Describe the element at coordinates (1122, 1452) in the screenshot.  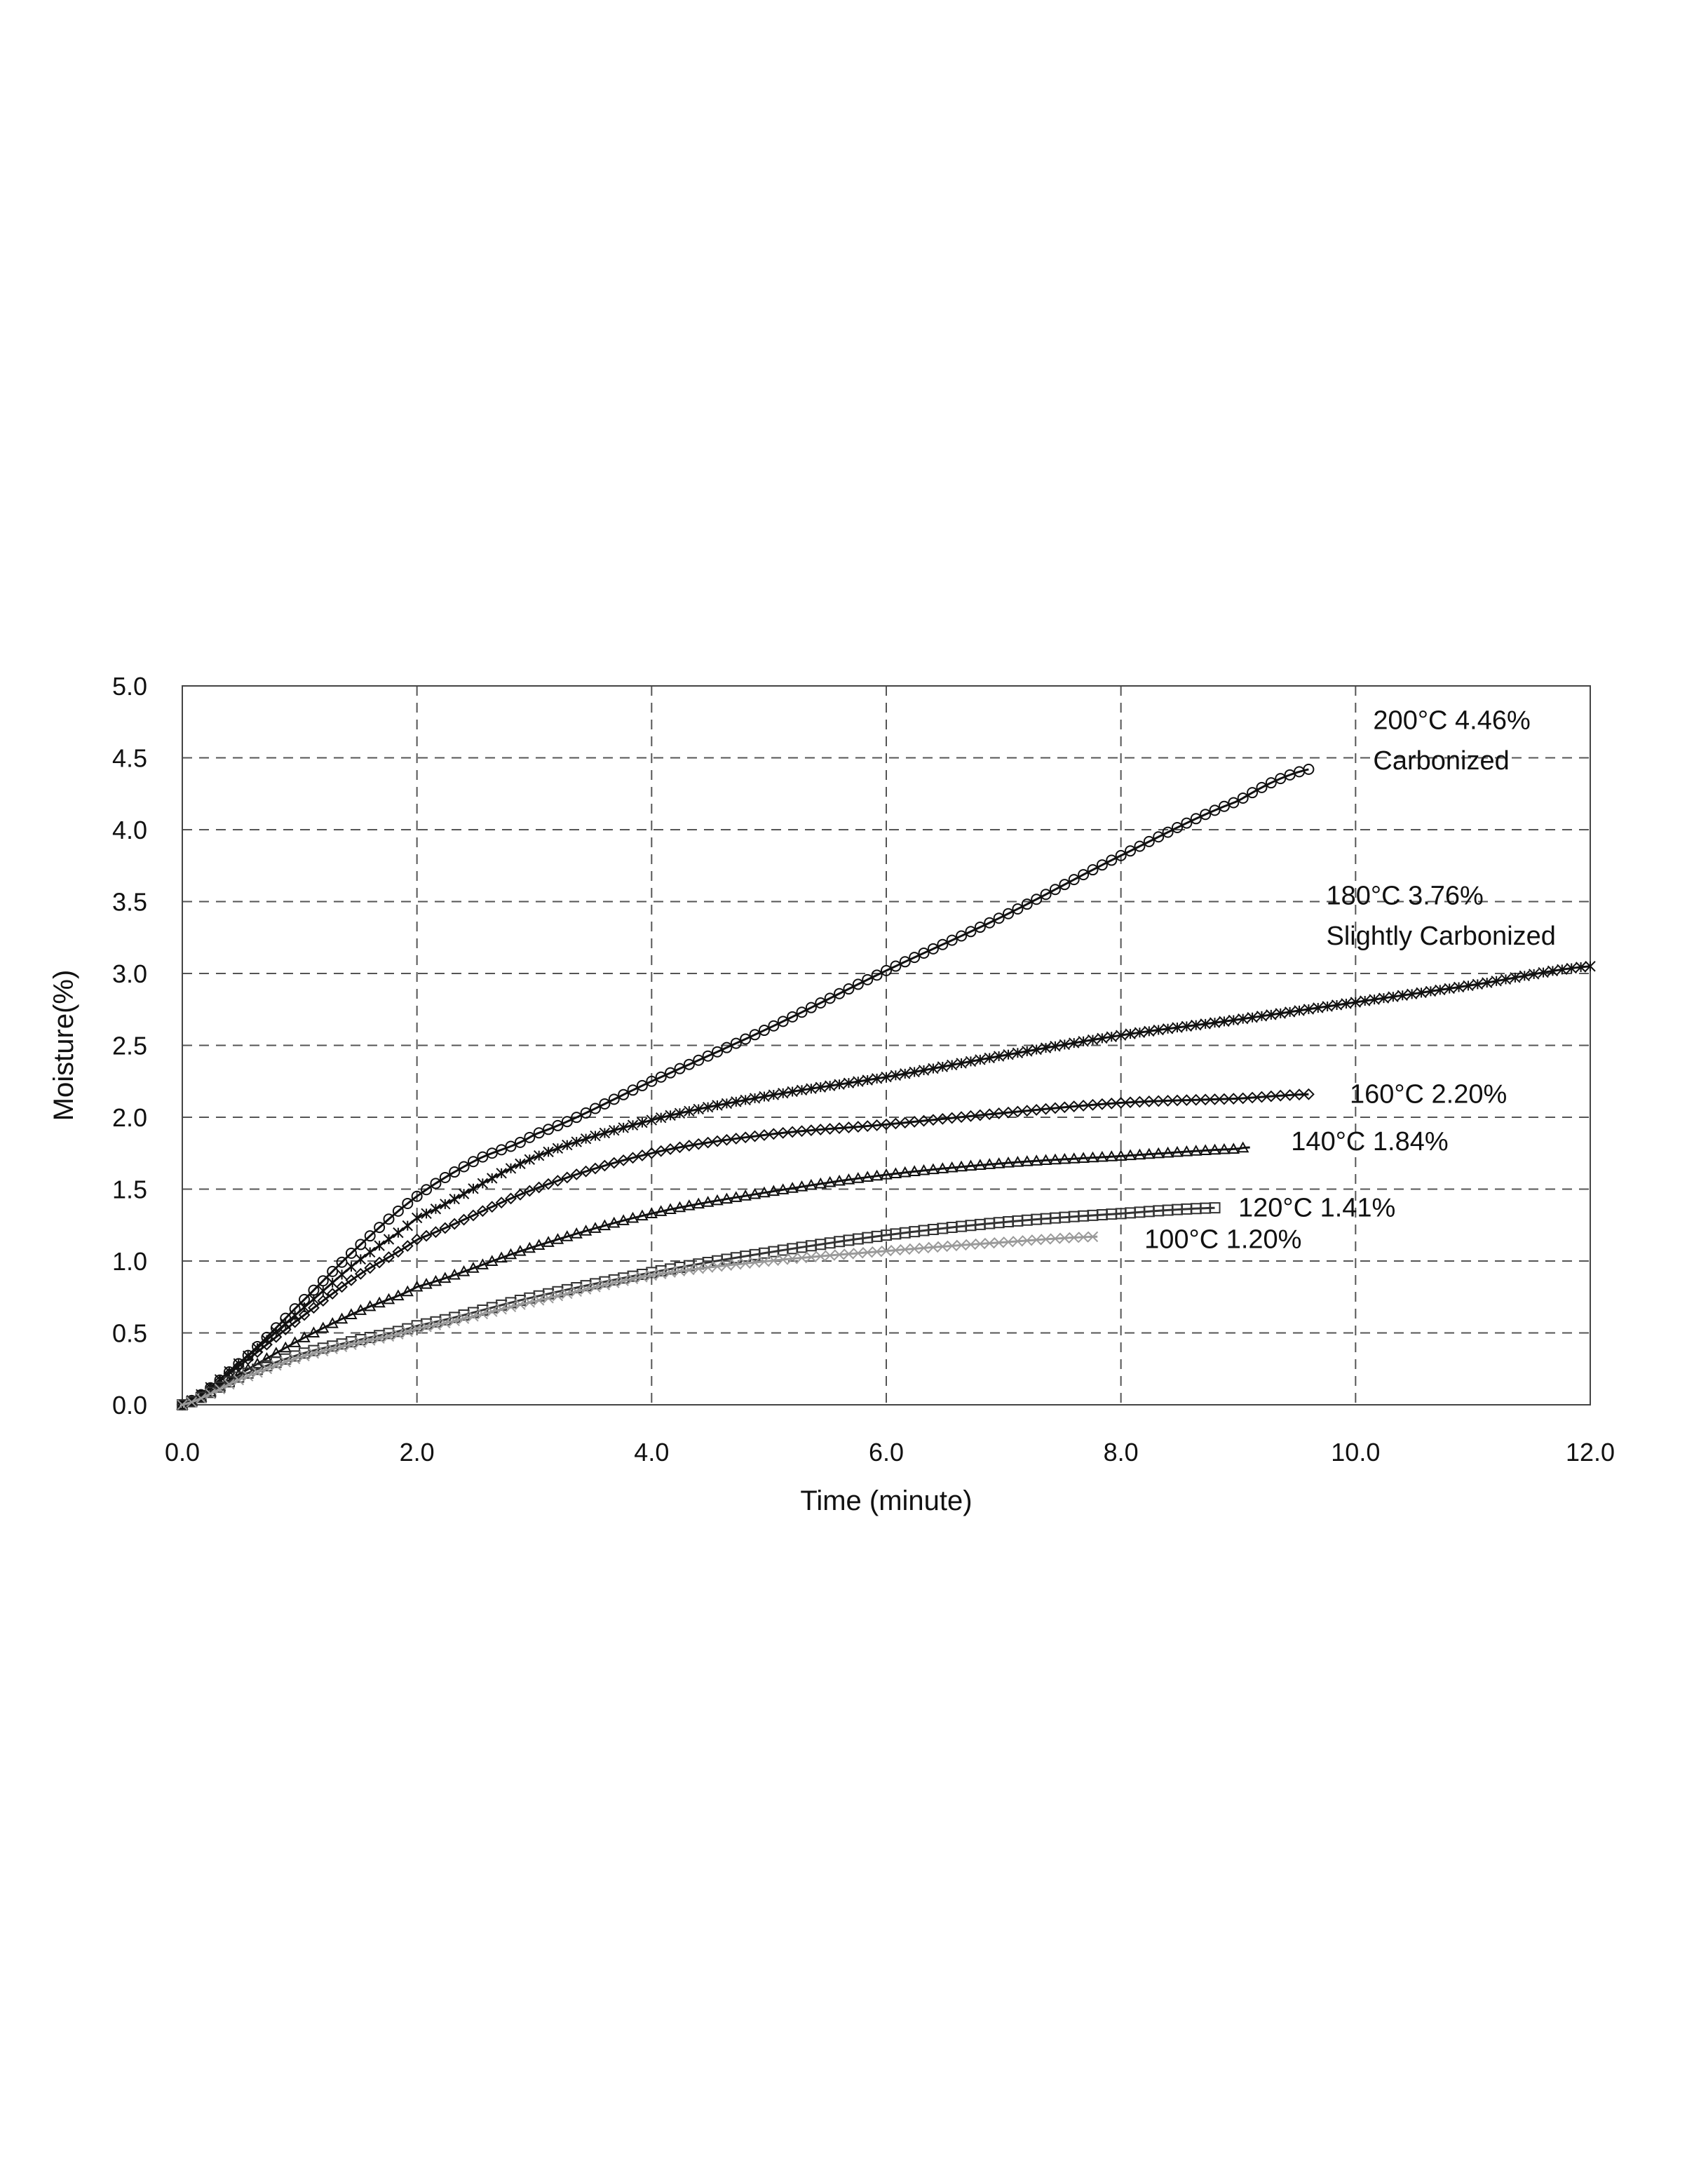
I see `x-tick-label: 8.0` at that location.